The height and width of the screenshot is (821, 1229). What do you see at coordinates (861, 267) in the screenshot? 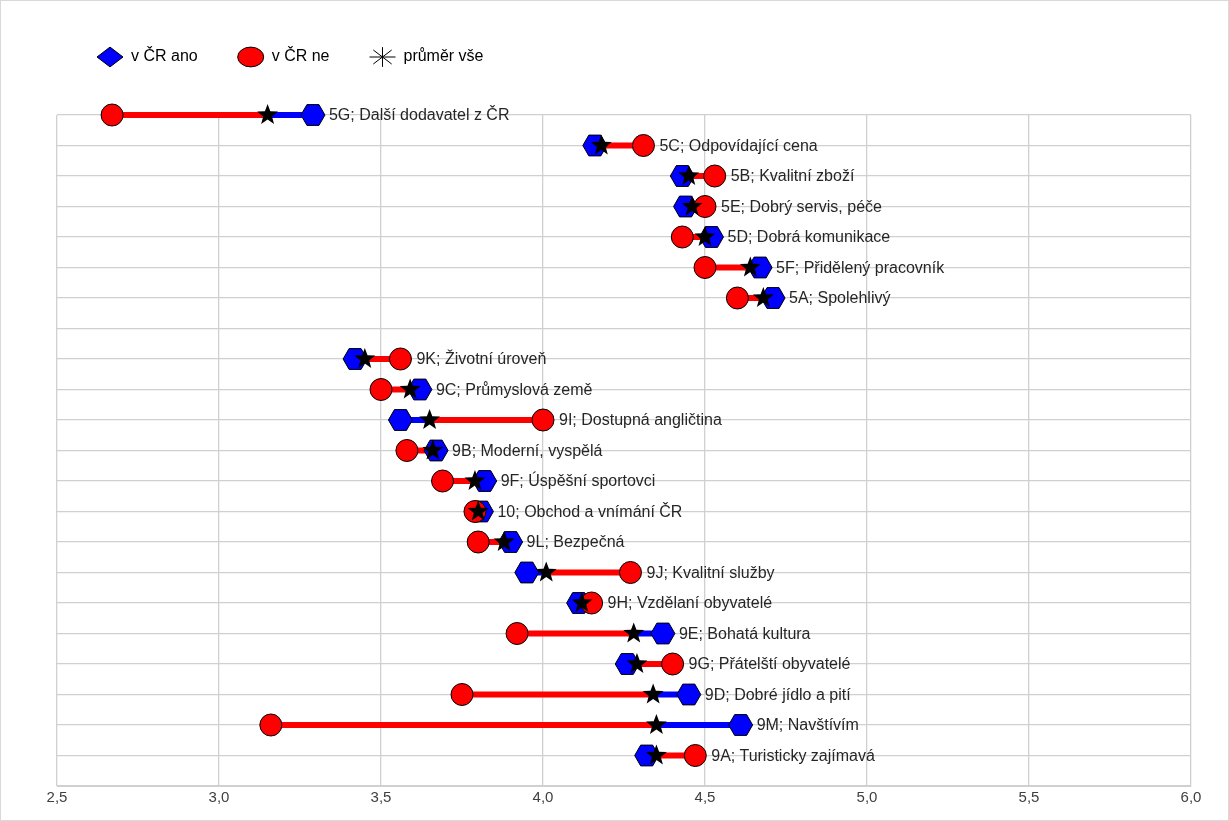
I see `y-tick-label: 5F; Přidělený pracovník` at bounding box center [861, 267].